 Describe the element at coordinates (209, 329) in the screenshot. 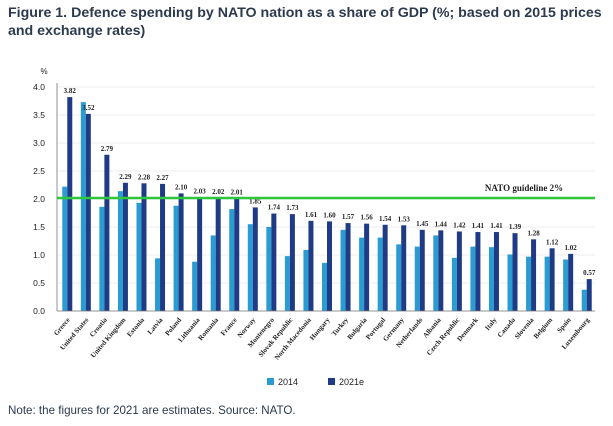

I see `x-category-label: Romania` at that location.